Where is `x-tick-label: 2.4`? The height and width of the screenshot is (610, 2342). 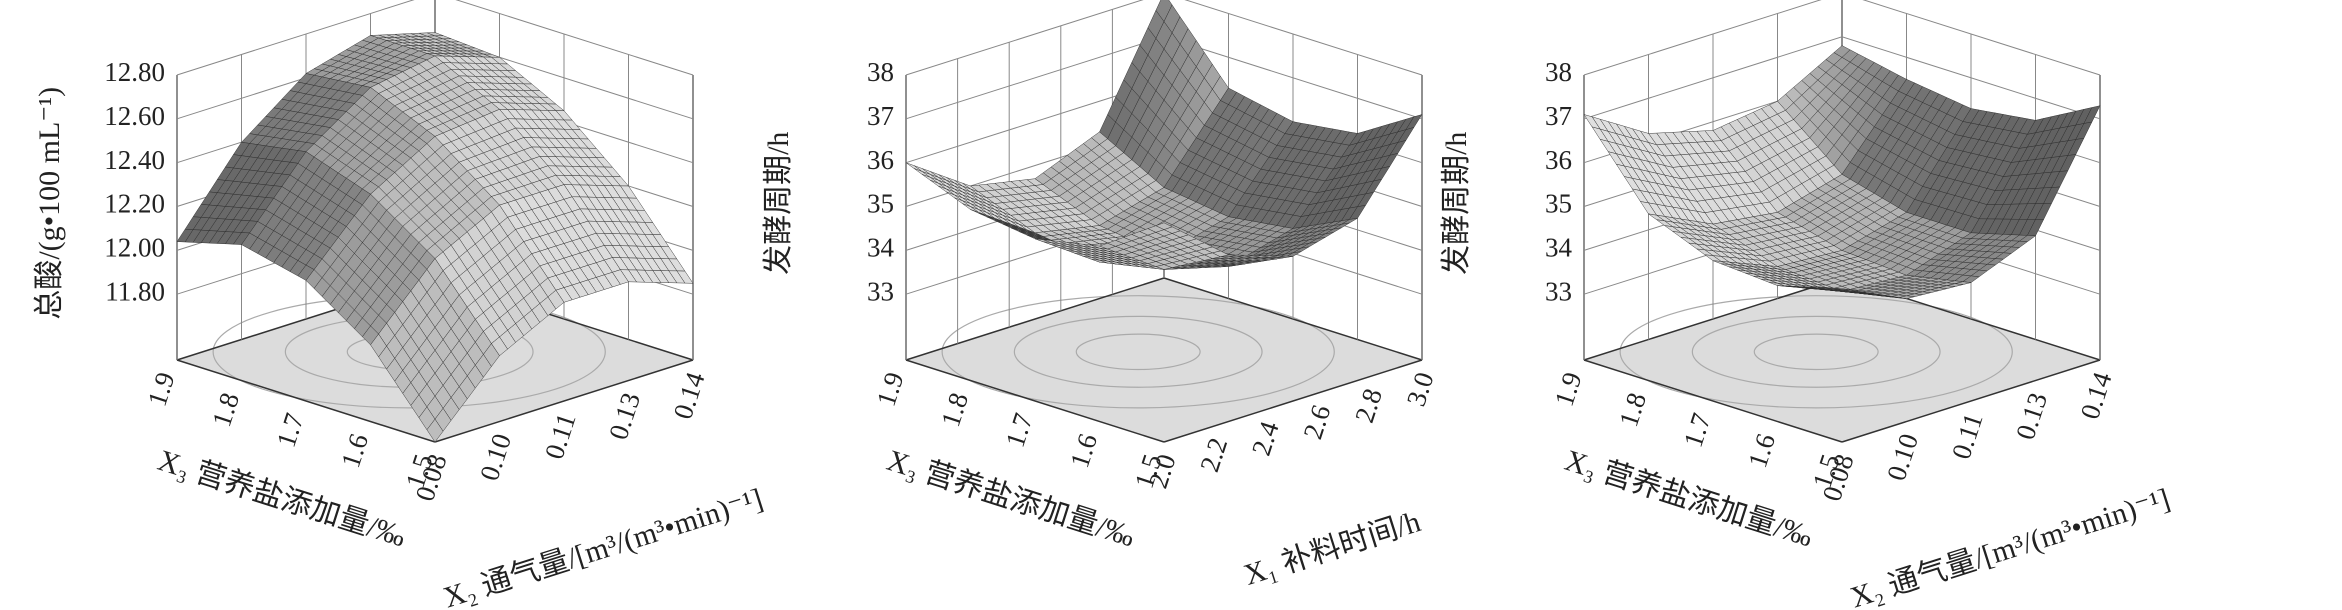
x-tick-label: 2.4 is located at coordinates (1265, 438).